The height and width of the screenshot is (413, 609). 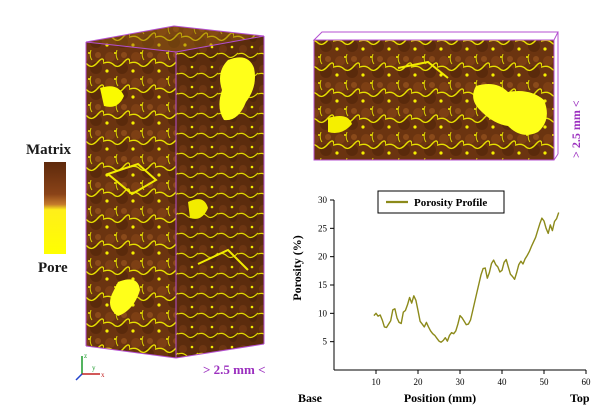 What do you see at coordinates (85, 356) in the screenshot?
I see `axis-z-label: z` at bounding box center [85, 356].